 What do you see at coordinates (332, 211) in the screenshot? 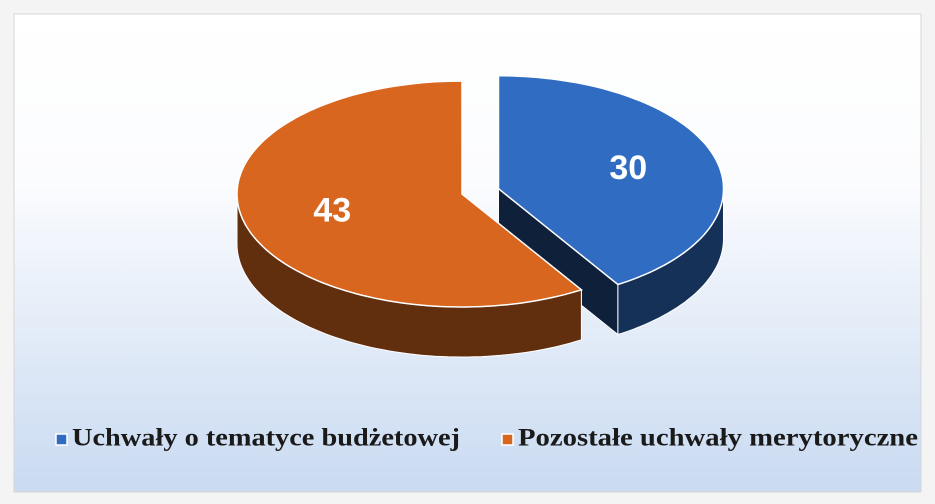
I see `value-label: 43` at bounding box center [332, 211].